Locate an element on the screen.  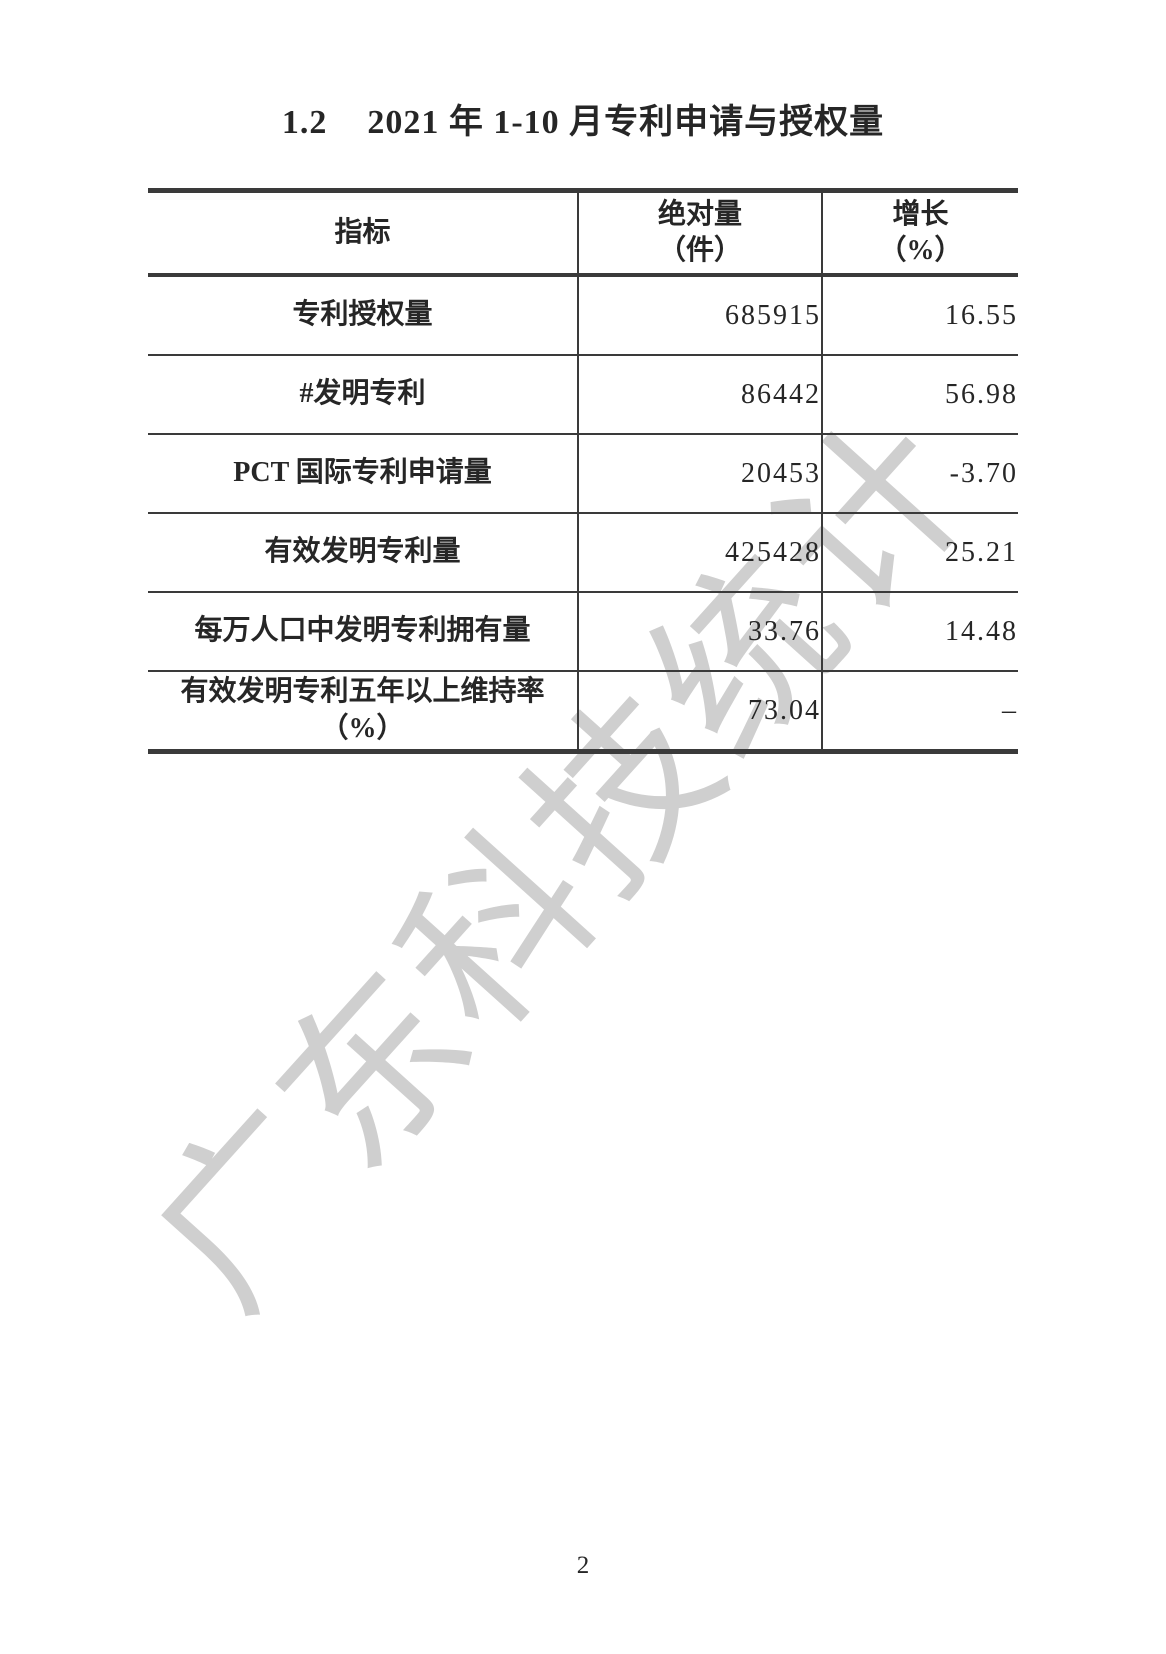
growth-value-cell: 56.98 is located at coordinates (919, 394).